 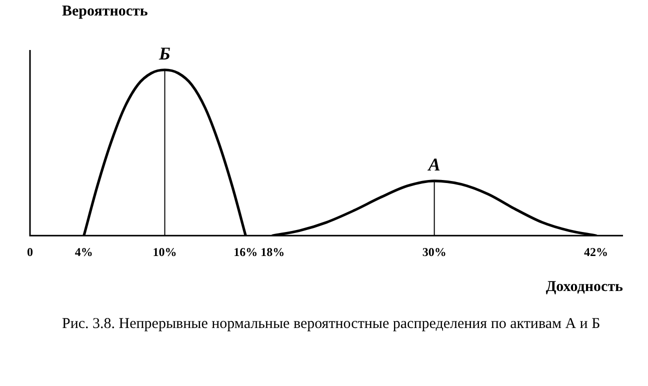 What do you see at coordinates (585, 286) in the screenshot?
I see `x-axis-title: Доходность` at bounding box center [585, 286].